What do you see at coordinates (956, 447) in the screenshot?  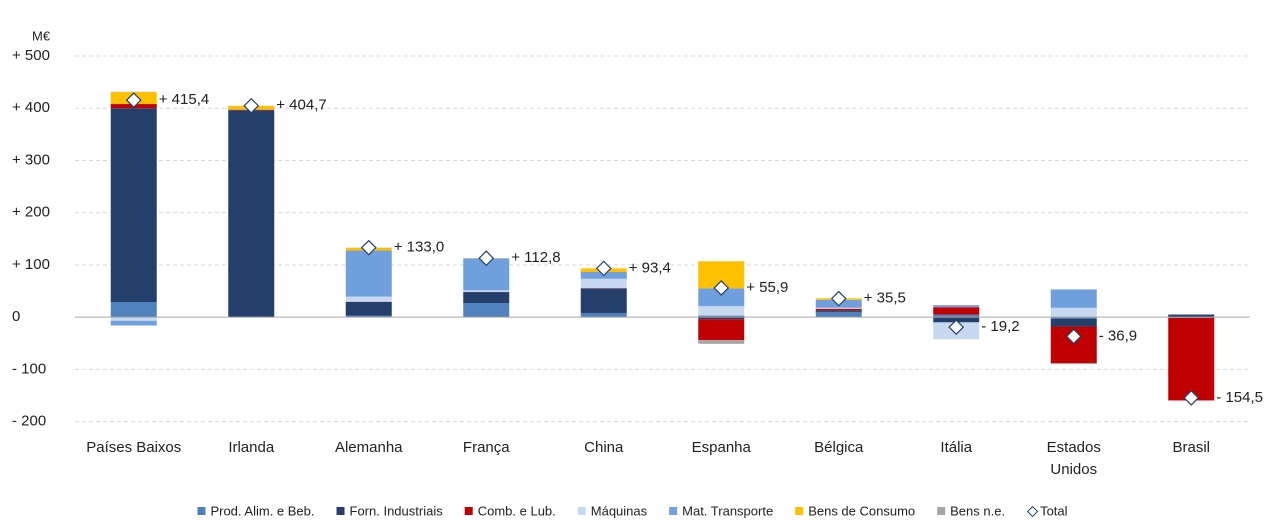 I see `x-tick-label: Itália` at bounding box center [956, 447].